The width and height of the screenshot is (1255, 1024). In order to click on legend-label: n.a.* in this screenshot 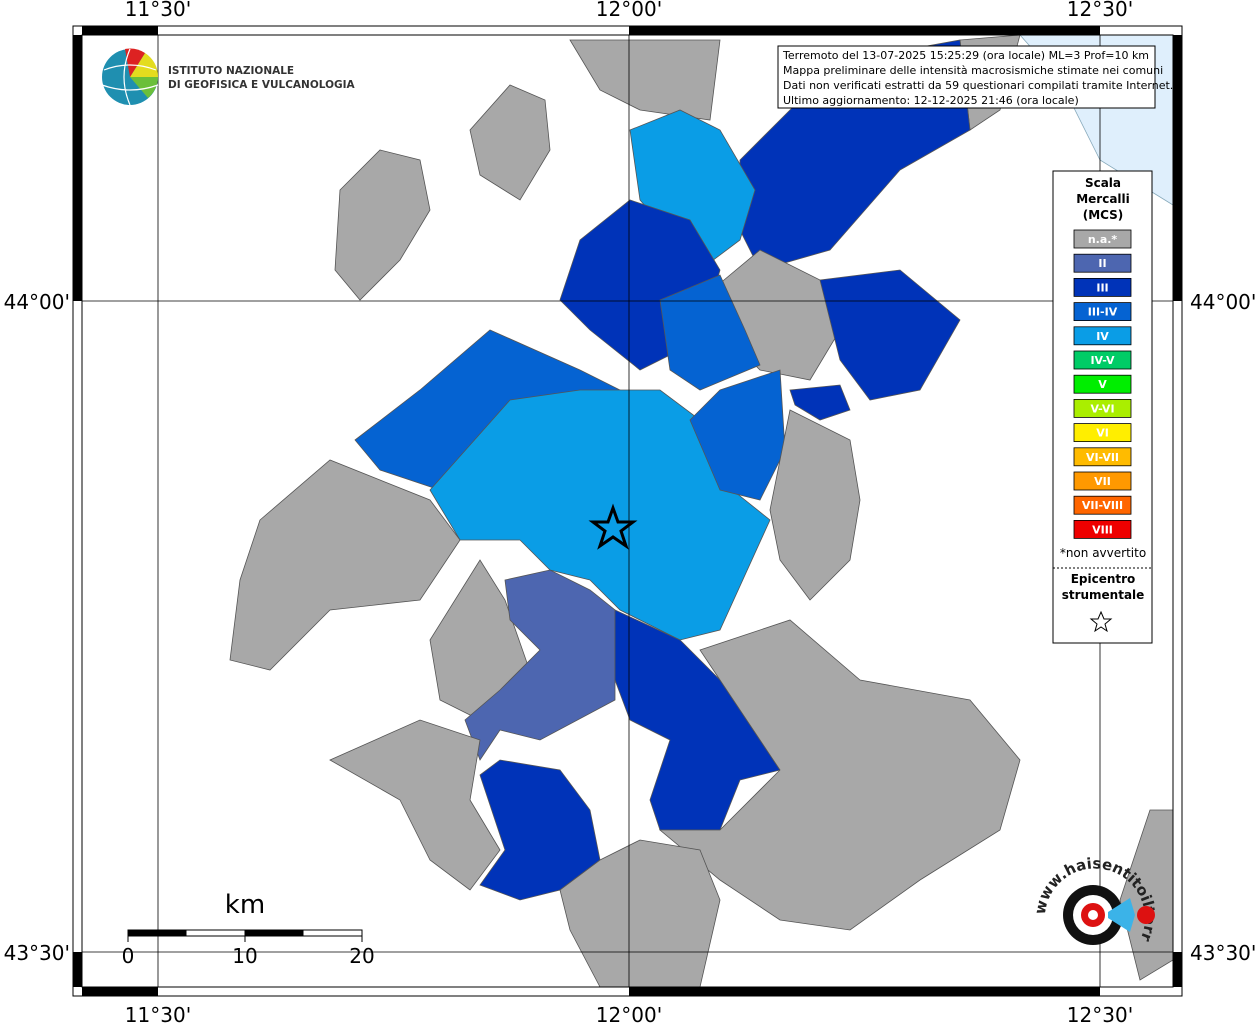, I will do `click(1103, 239)`.